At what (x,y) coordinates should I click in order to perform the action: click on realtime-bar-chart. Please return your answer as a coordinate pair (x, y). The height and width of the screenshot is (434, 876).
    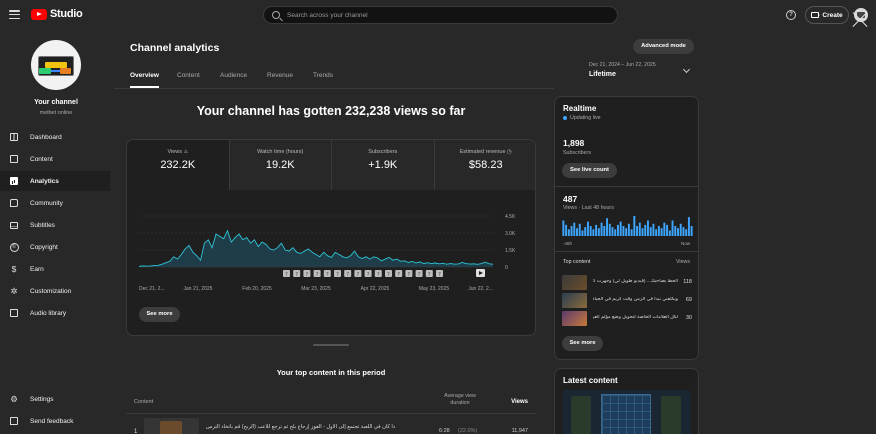
    Looking at the image, I should click on (627, 226).